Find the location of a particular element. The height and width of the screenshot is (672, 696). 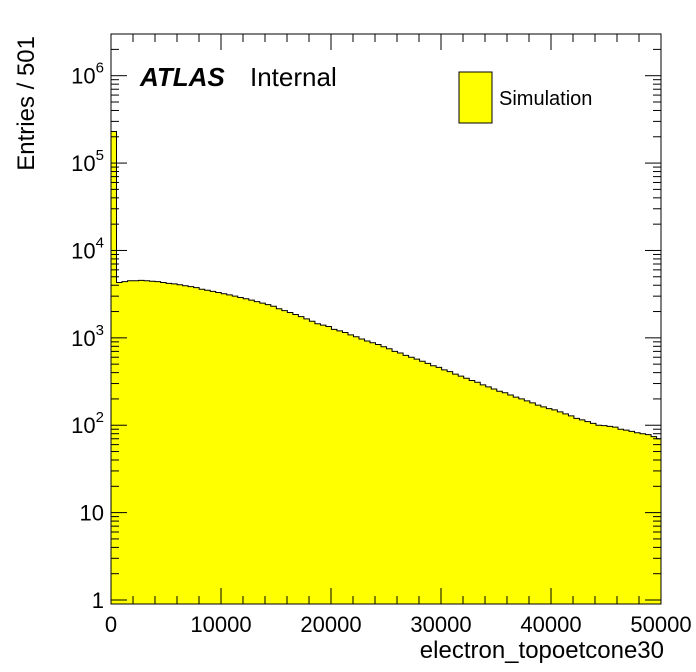

atlas-label: ATLAS is located at coordinates (182, 77).